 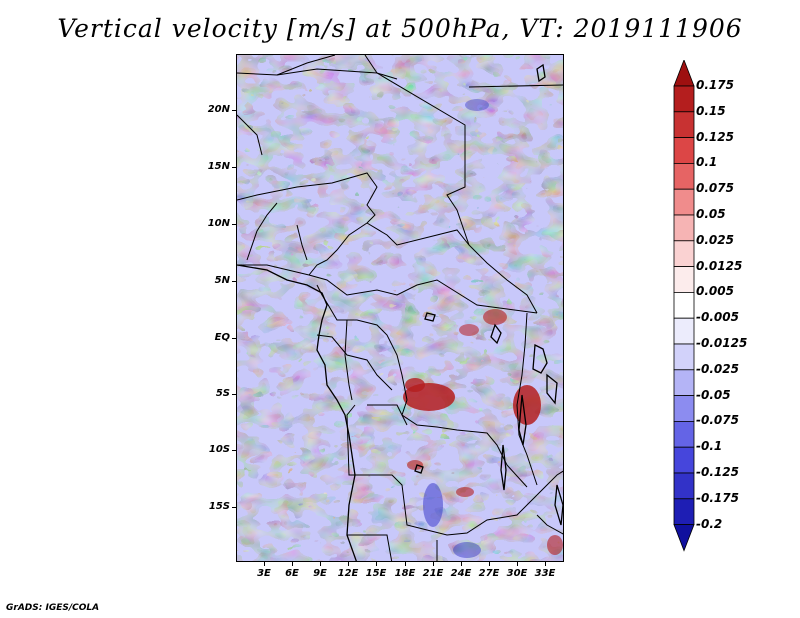 I want to click on lat-tick-label: 5S, so click(x=222, y=393).